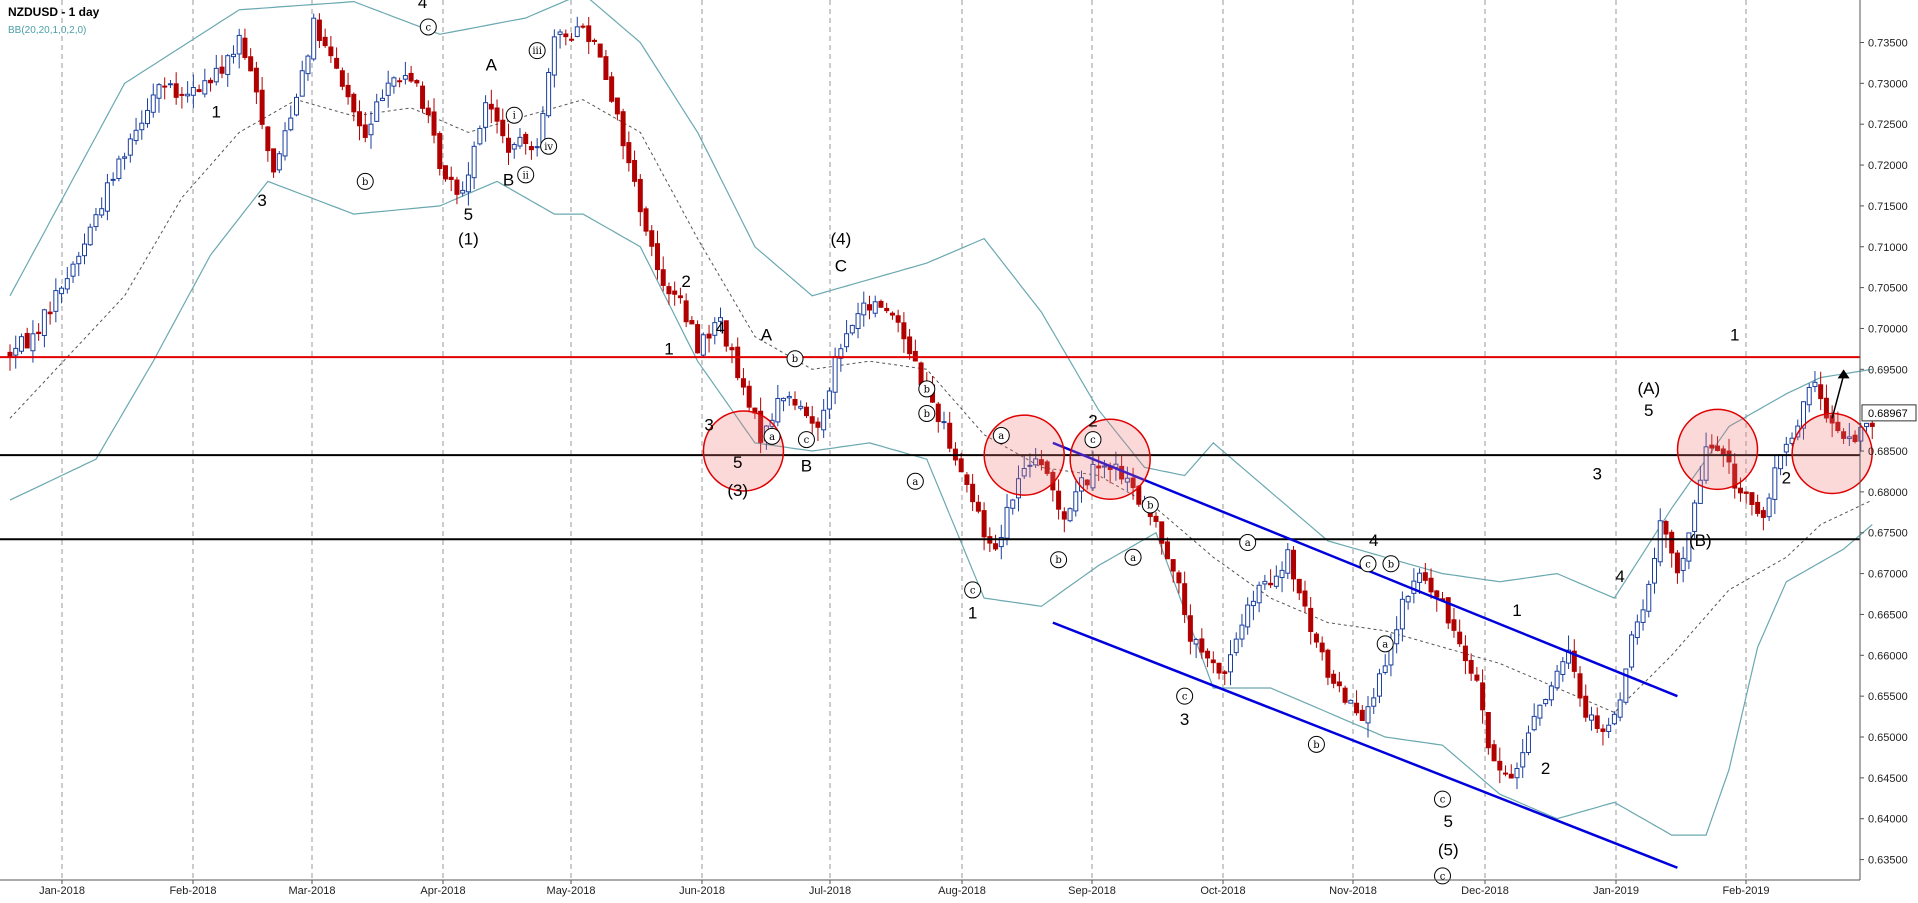 This screenshot has width=1918, height=903. Describe the element at coordinates (1838, 397) in the screenshot. I see `forecast-arrow-shaft` at that location.